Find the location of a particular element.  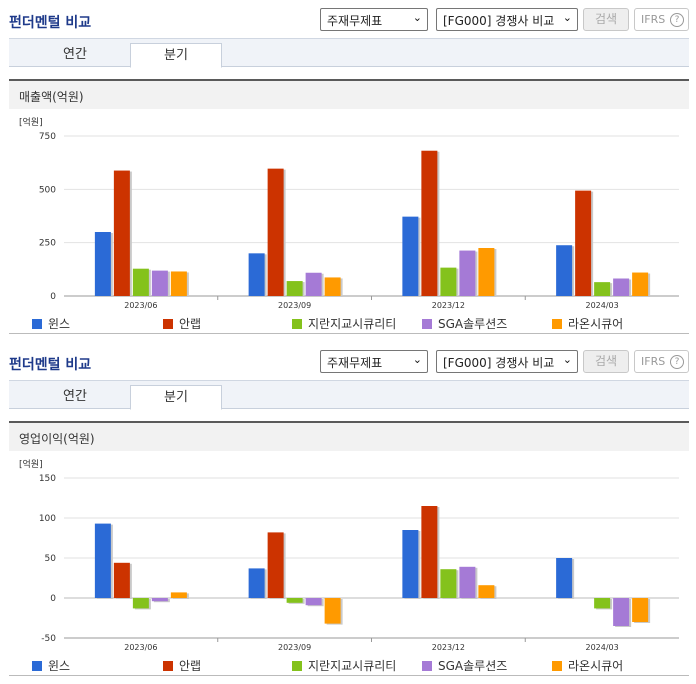

y-tick-label: 500 is located at coordinates (47, 190).